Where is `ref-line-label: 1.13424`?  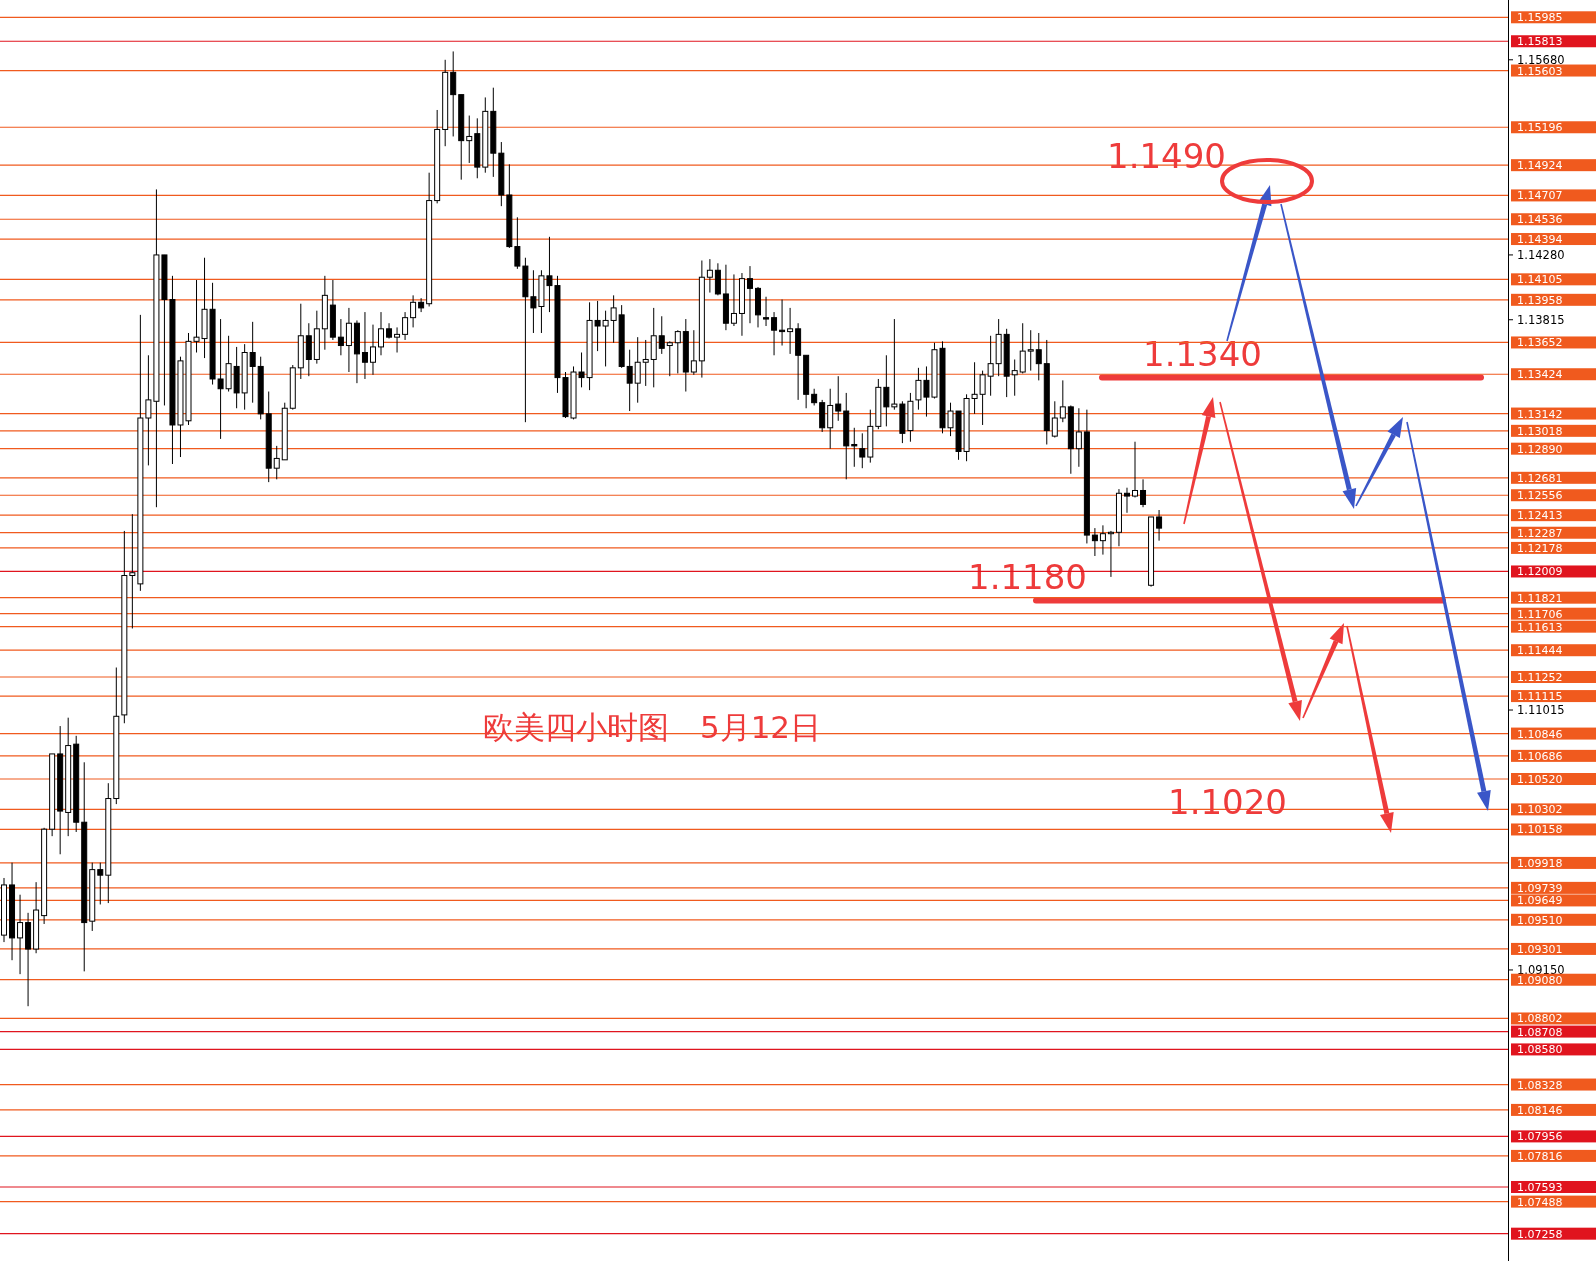
ref-line-label: 1.13424 is located at coordinates (1540, 375).